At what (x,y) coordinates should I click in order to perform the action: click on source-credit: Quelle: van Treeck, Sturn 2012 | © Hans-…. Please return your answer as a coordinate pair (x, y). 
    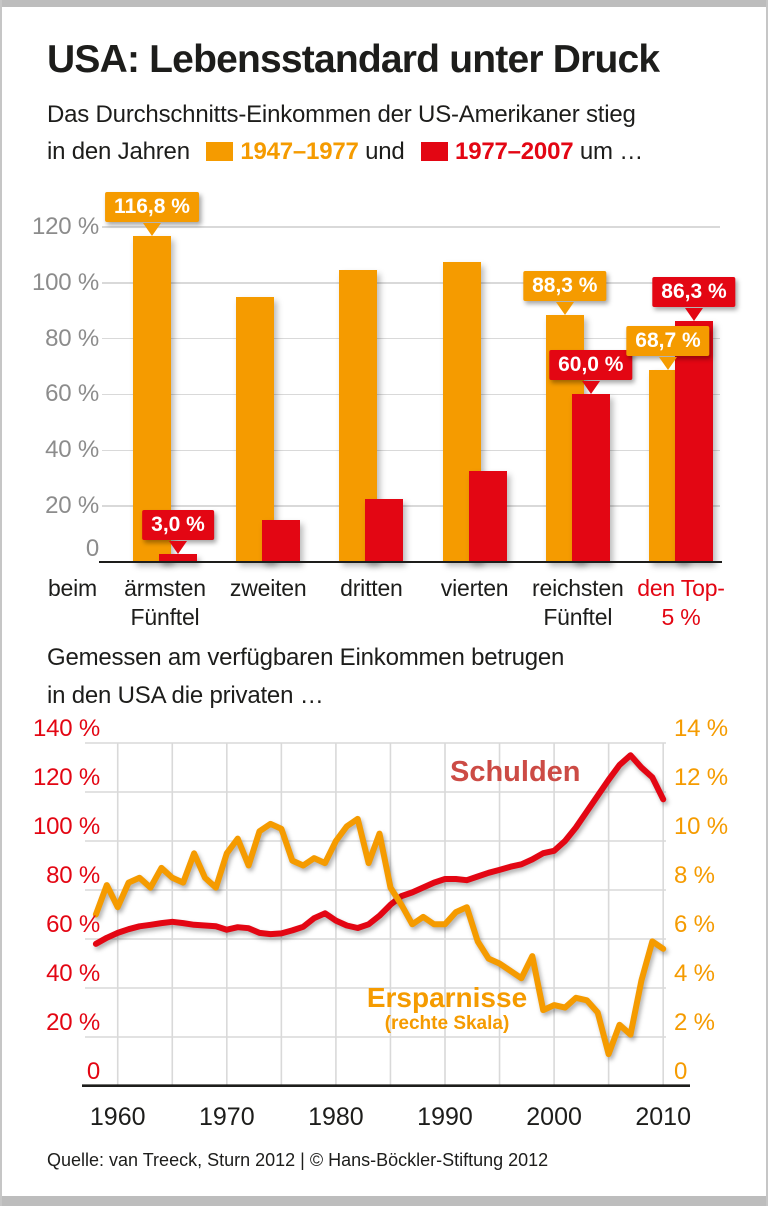
    Looking at the image, I should click on (298, 1160).